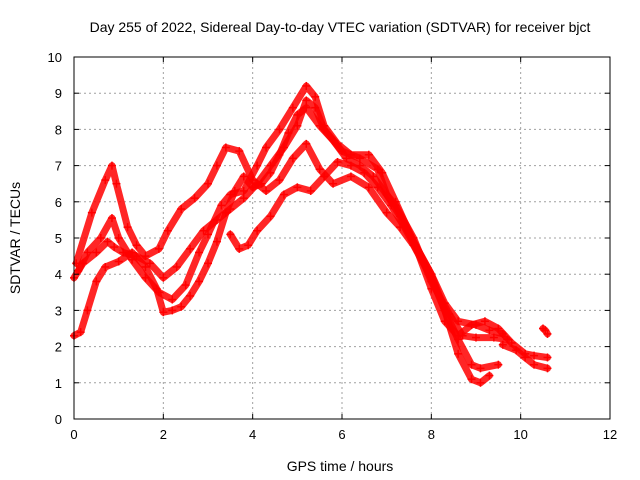  What do you see at coordinates (341, 434) in the screenshot?
I see `x-tick-label: 6` at bounding box center [341, 434].